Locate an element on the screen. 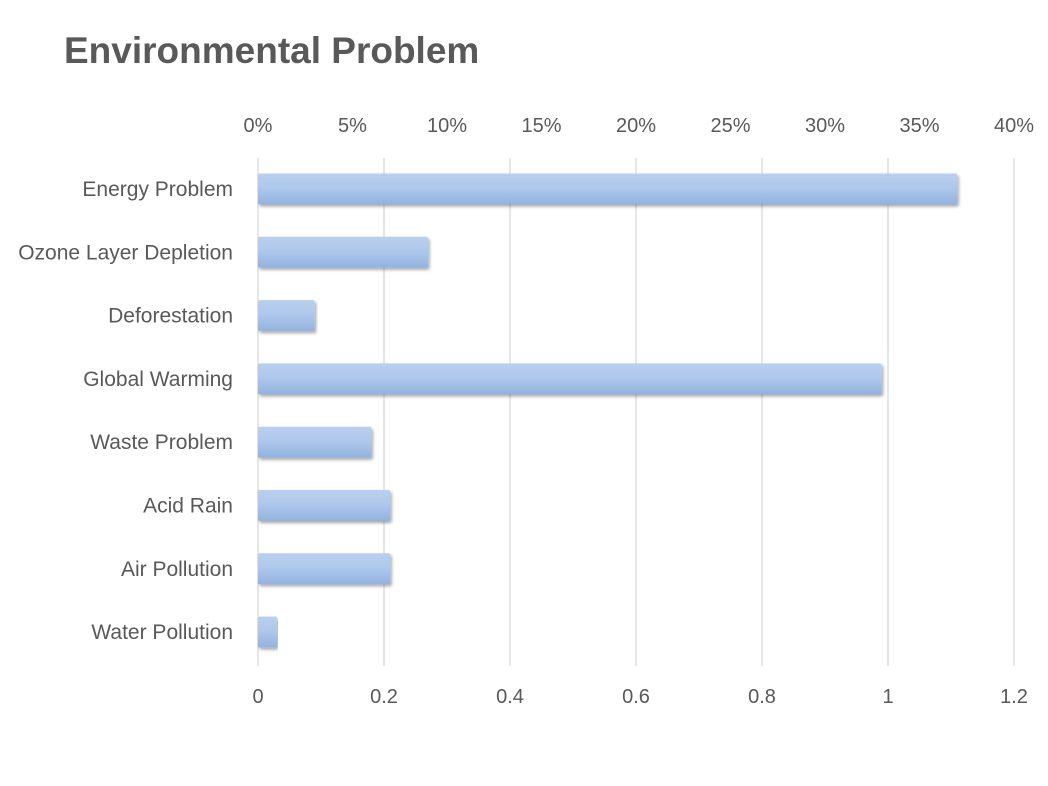 The height and width of the screenshot is (786, 1048). x2-tick-label: 40% is located at coordinates (1014, 126).